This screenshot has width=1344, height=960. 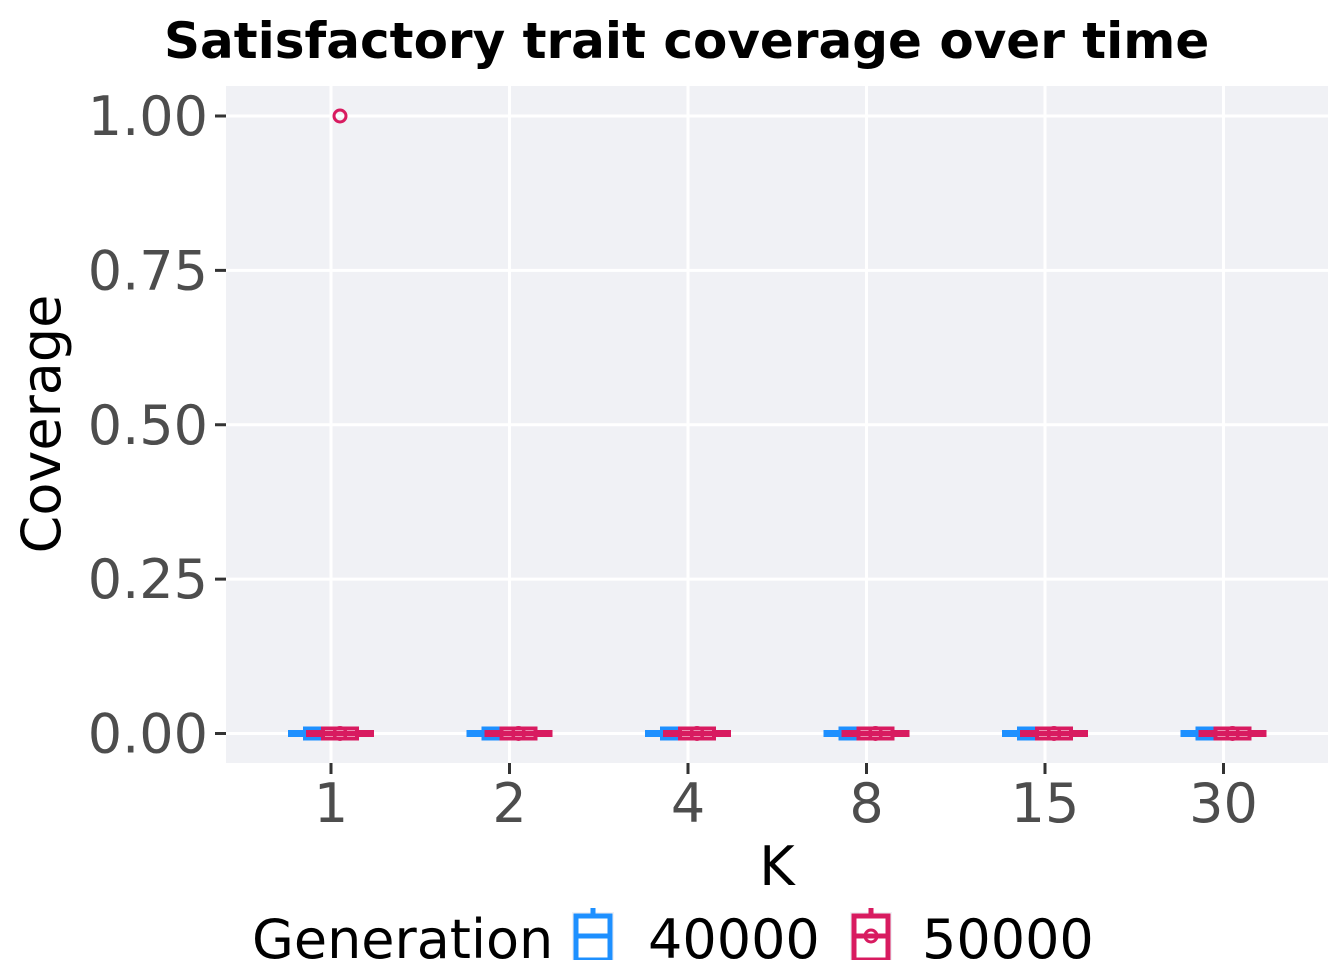 What do you see at coordinates (148, 116) in the screenshot?
I see `y-tick-label: 1.00` at bounding box center [148, 116].